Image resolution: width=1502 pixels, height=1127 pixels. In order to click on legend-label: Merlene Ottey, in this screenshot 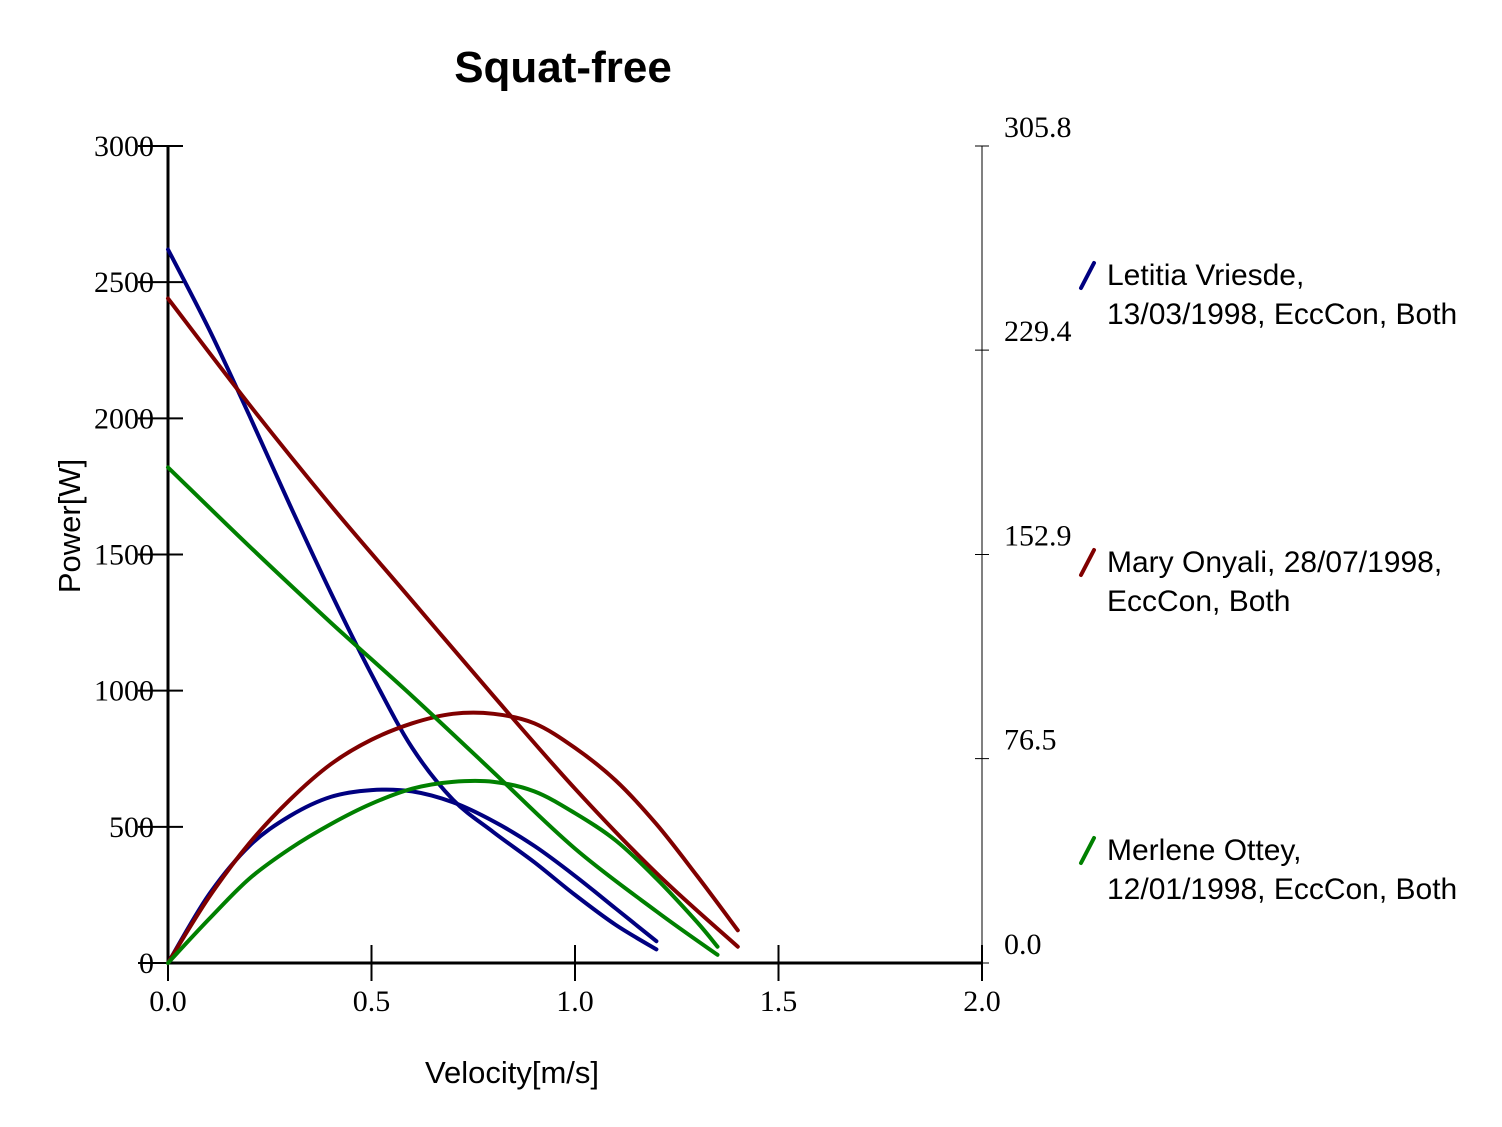, I will do `click(1204, 850)`.